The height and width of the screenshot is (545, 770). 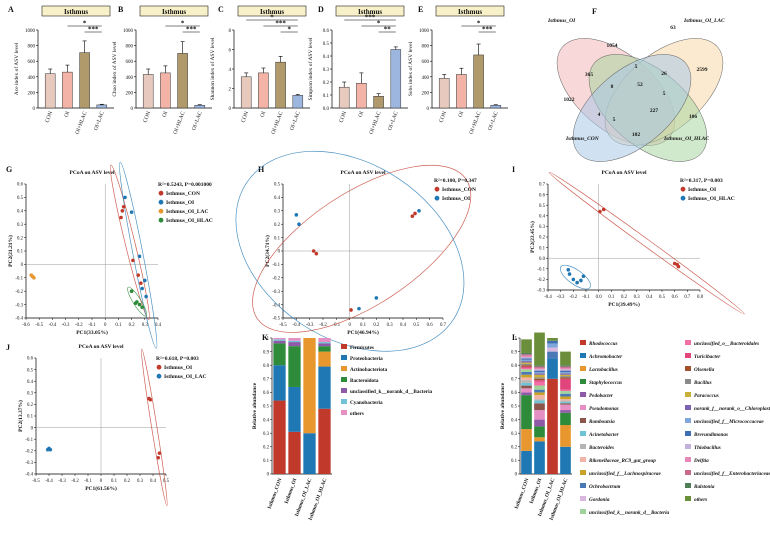 What do you see at coordinates (326, 83) in the screenshot?
I see `y-tick-label: 0.2` at bounding box center [326, 83].